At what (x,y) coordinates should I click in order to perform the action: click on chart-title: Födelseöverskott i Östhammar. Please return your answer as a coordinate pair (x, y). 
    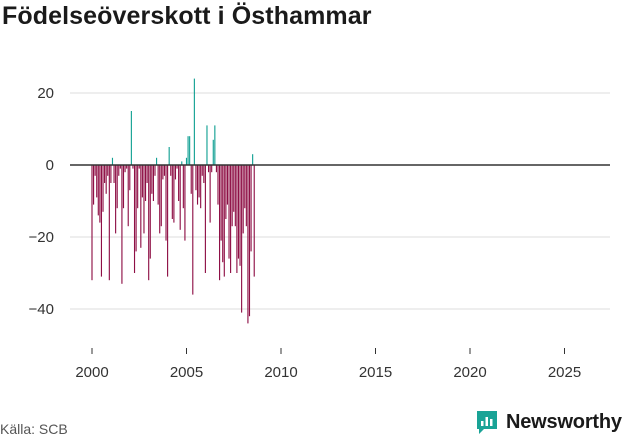
    Looking at the image, I should click on (187, 16).